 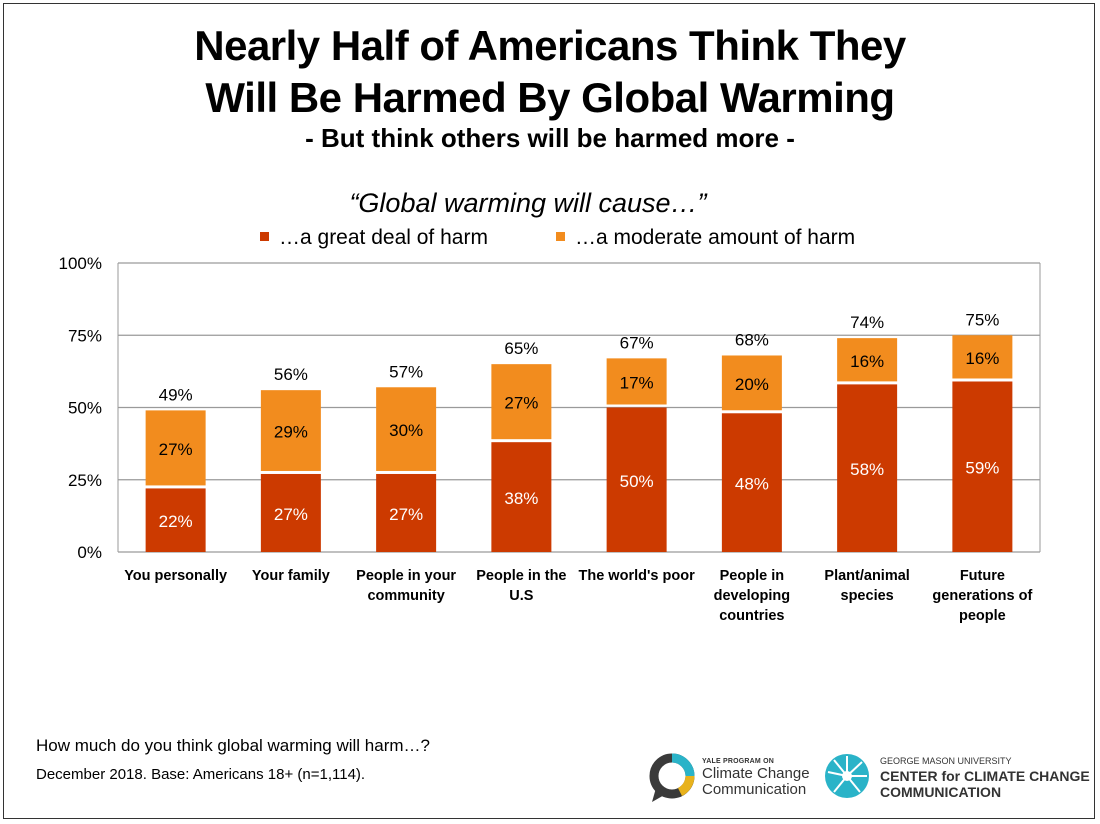 What do you see at coordinates (867, 596) in the screenshot?
I see `category-label: species` at bounding box center [867, 596].